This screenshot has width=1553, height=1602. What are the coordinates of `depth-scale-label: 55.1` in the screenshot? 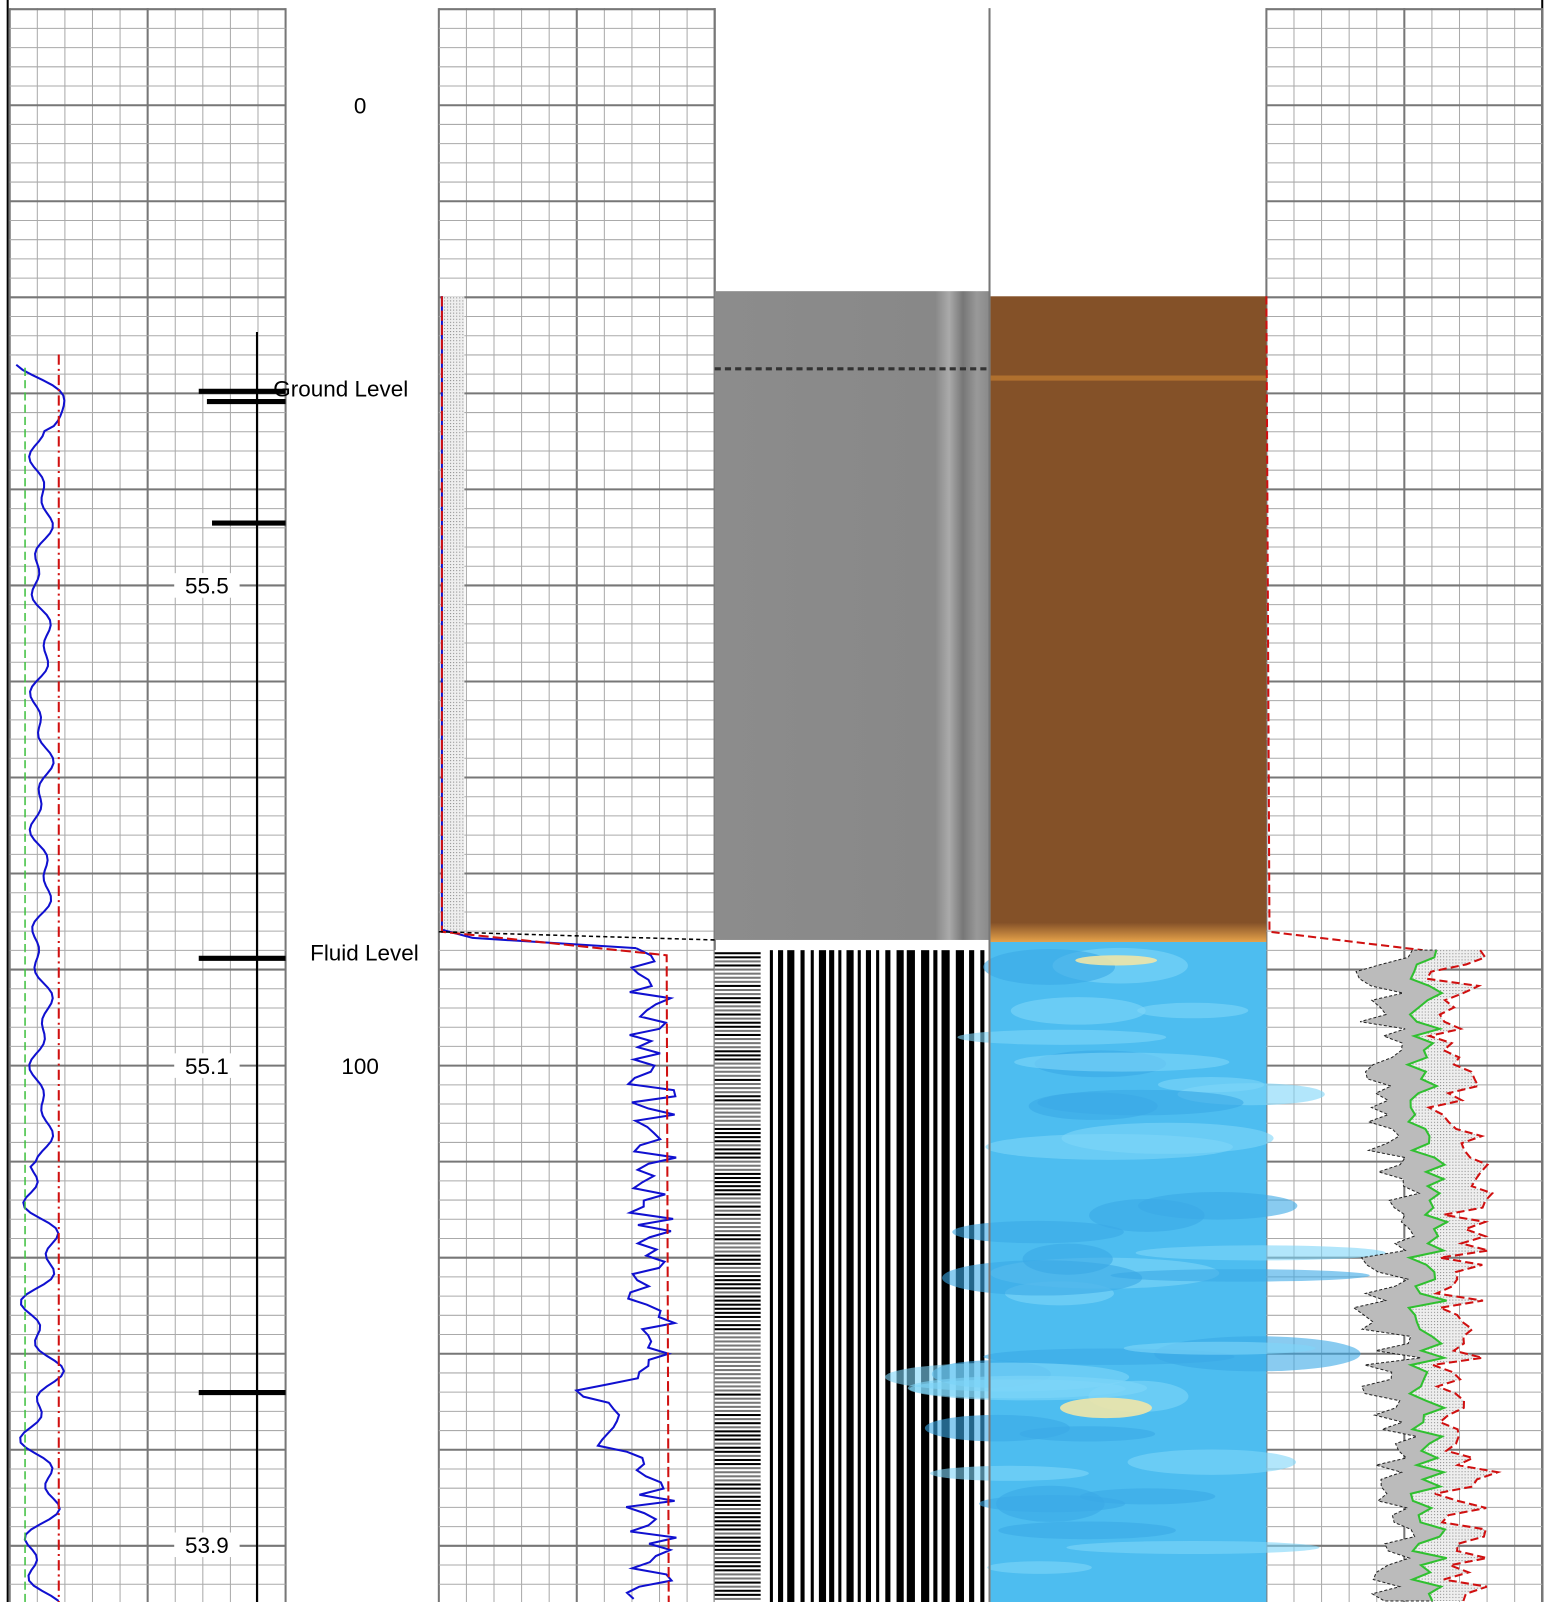 It's located at (207, 1066).